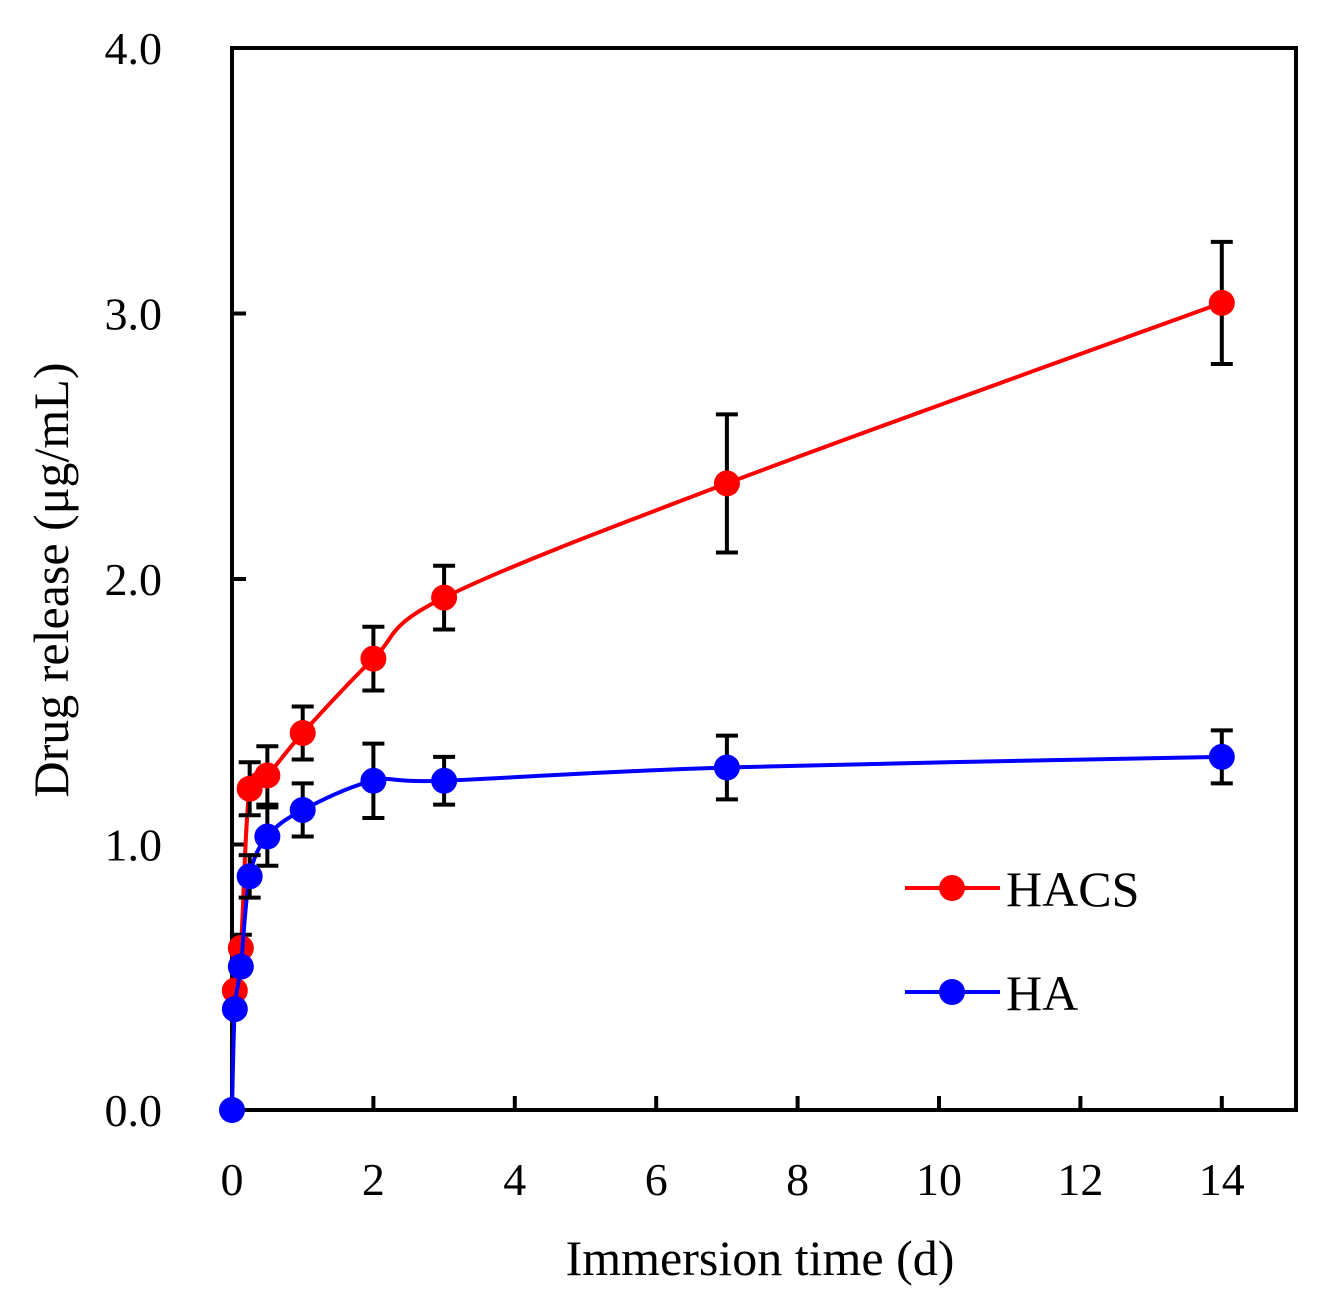 This screenshot has width=1326, height=1307. Describe the element at coordinates (514, 1179) in the screenshot. I see `x-tick-label: 4` at that location.